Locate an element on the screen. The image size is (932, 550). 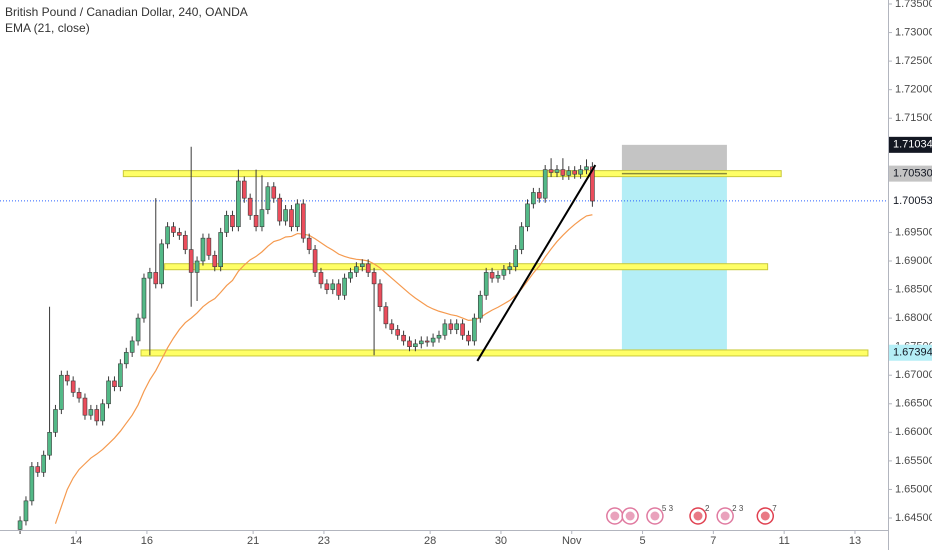
x-tick-label: 23 is located at coordinates (324, 541).